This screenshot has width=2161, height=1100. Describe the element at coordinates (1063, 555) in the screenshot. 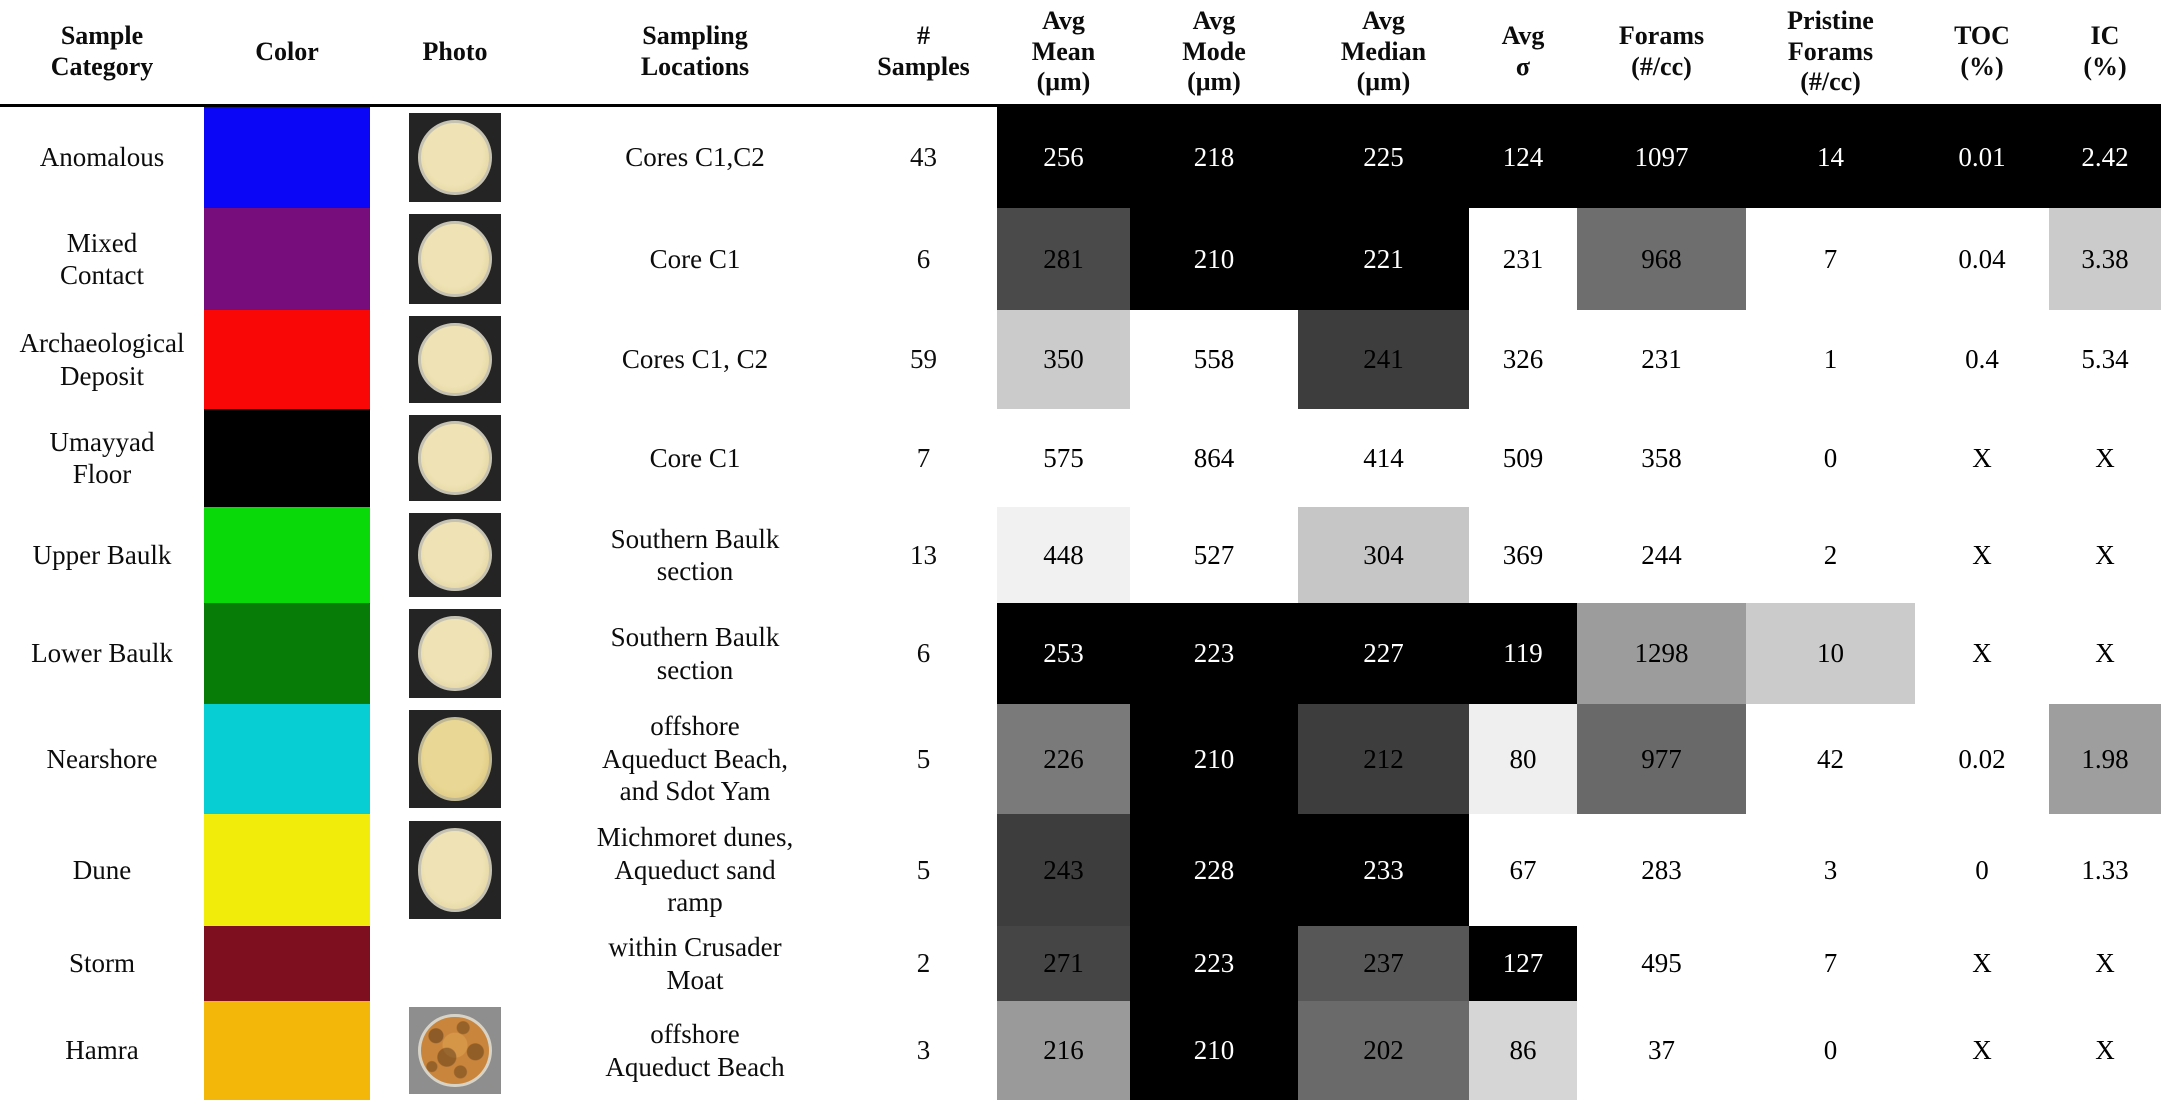

I see `heat-cell-avg-mean: 448` at that location.